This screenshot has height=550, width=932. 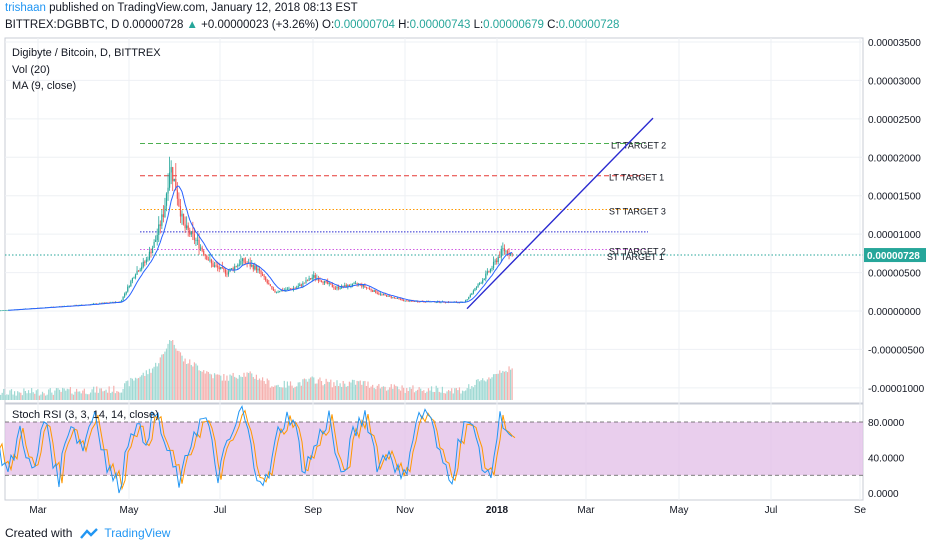 I want to click on stoch-legend: Stoch RSI (3, 3, 14, 14, close), so click(x=85, y=415).